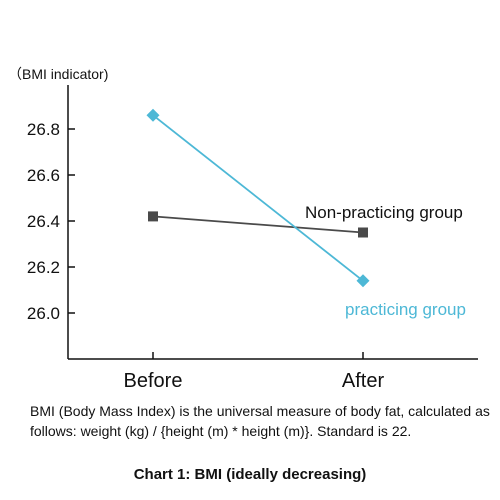  Describe the element at coordinates (384, 212) in the screenshot. I see `series-label-0: Non-practicing group` at that location.